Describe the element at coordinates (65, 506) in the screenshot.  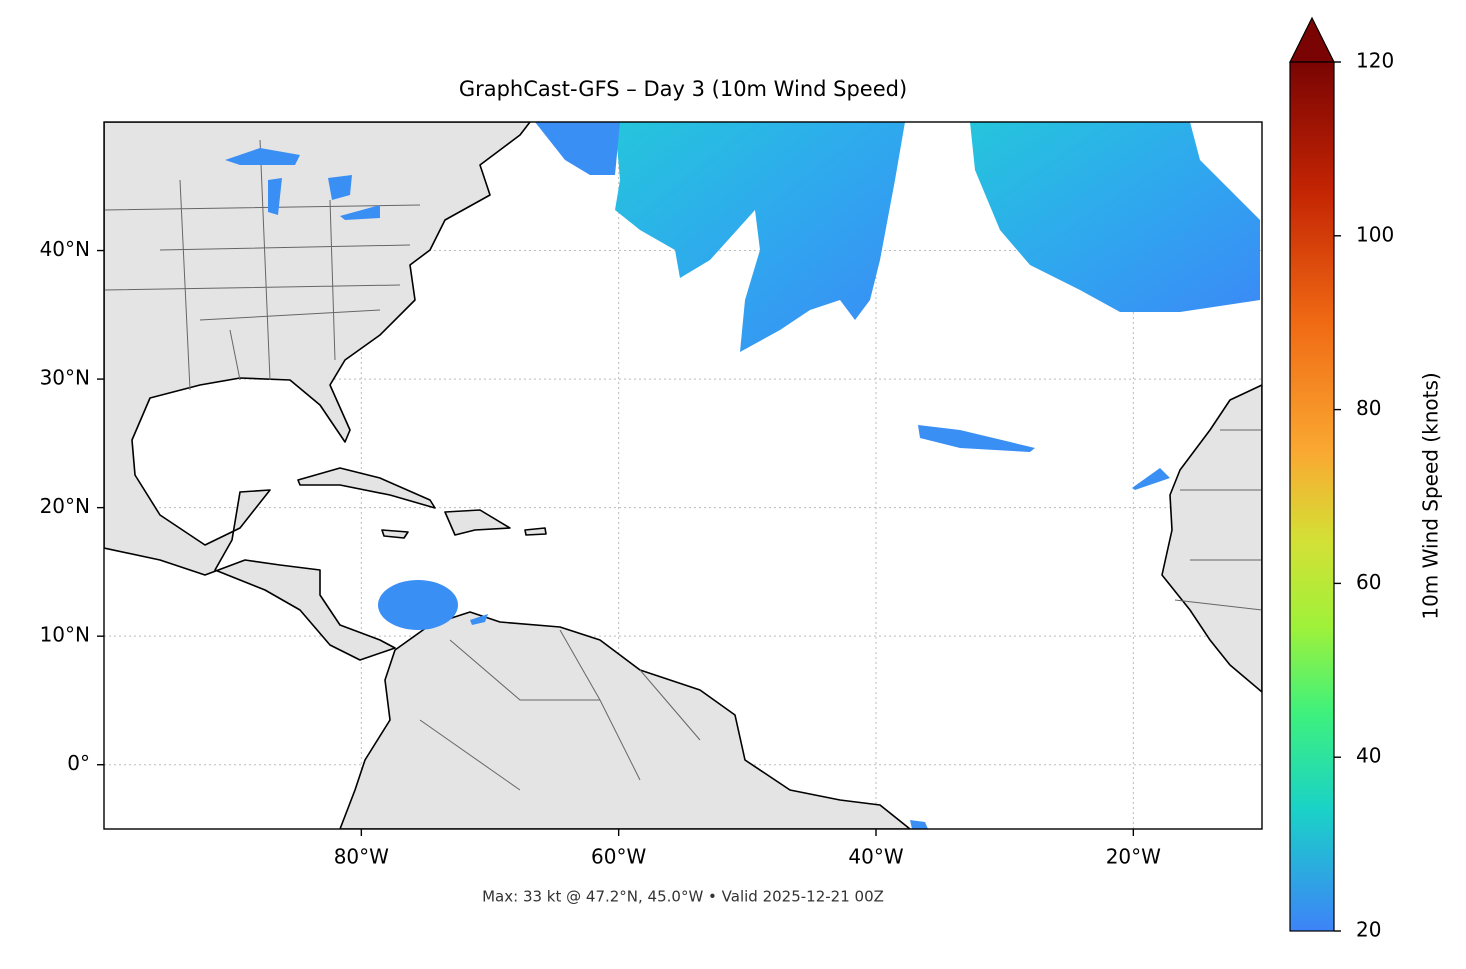
I see `y-tick-label: 20°N` at that location.